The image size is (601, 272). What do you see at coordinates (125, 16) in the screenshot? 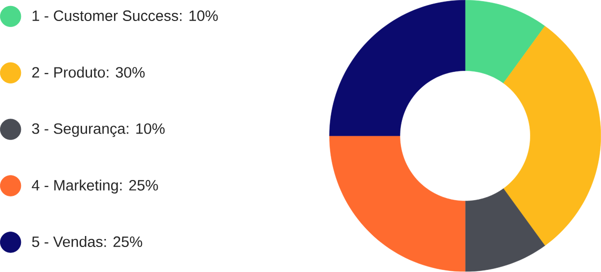
I see `legend-label: 1 - Customer Success: 10%` at bounding box center [125, 16].